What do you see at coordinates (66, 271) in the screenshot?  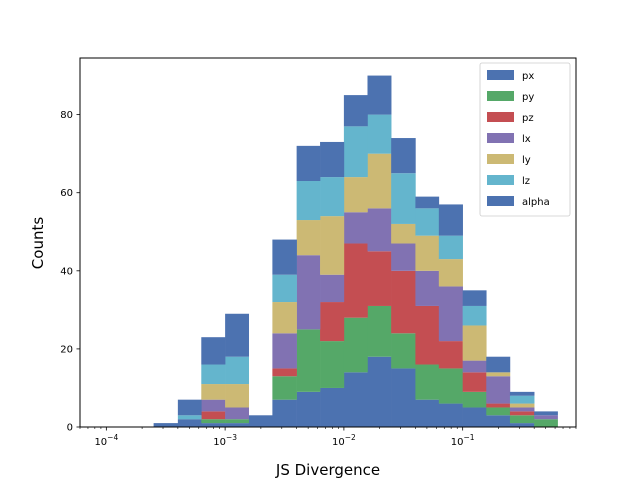 I see `y-tick-label-2: 40` at bounding box center [66, 271].